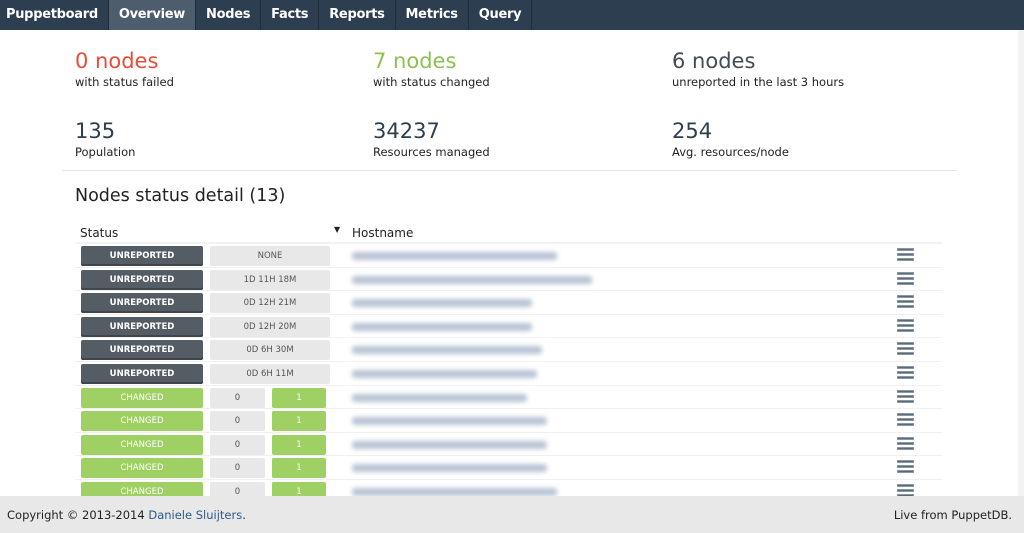 This screenshot has width=1024, height=533. I want to click on table-row: UNREPORTED 0D 6H 11M, so click(508, 374).